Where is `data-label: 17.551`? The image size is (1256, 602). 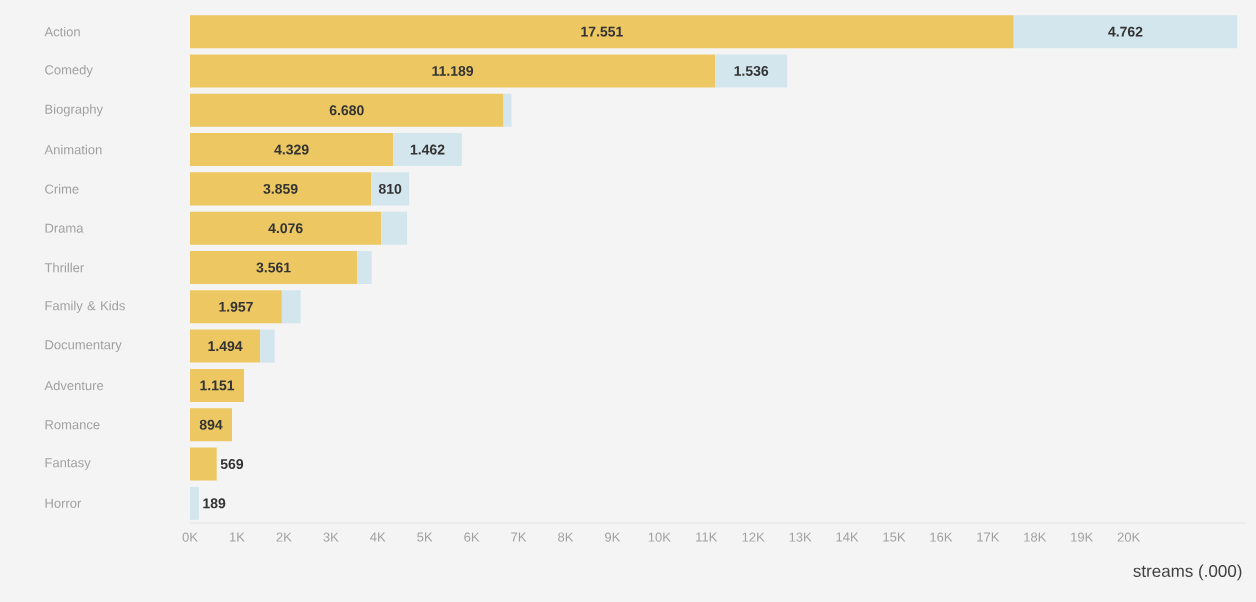
data-label: 17.551 is located at coordinates (602, 31).